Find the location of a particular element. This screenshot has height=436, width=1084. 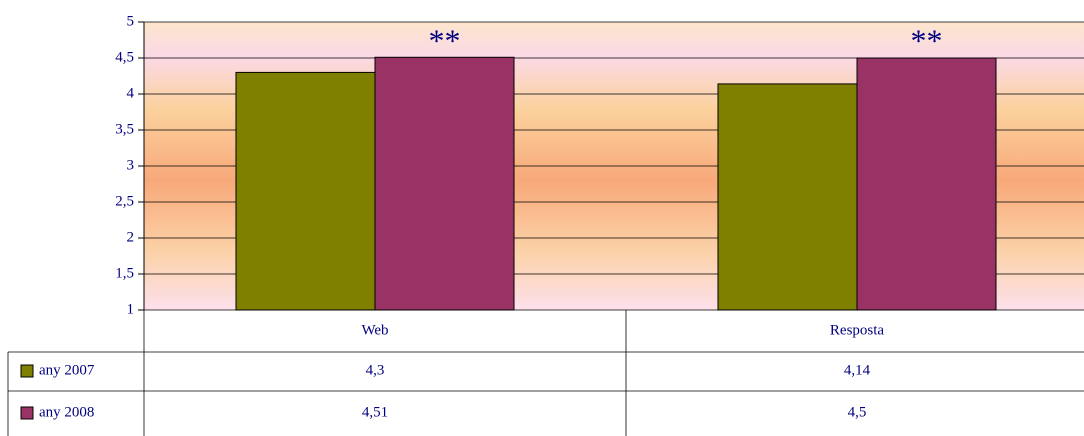

y-tick-label: 2 is located at coordinates (131, 237).